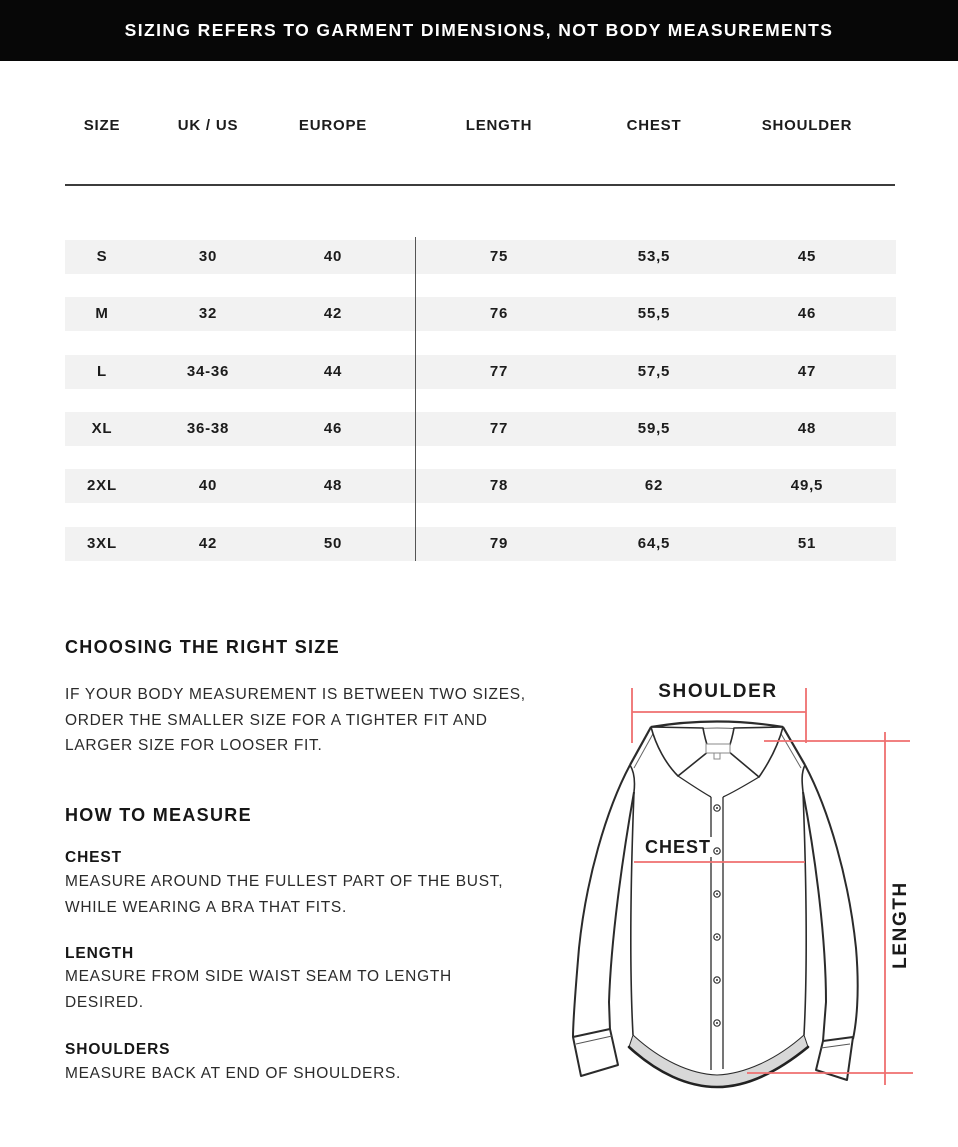 This screenshot has width=958, height=1147. Describe the element at coordinates (94, 857) in the screenshot. I see `measure-chest-title: CHEST` at that location.